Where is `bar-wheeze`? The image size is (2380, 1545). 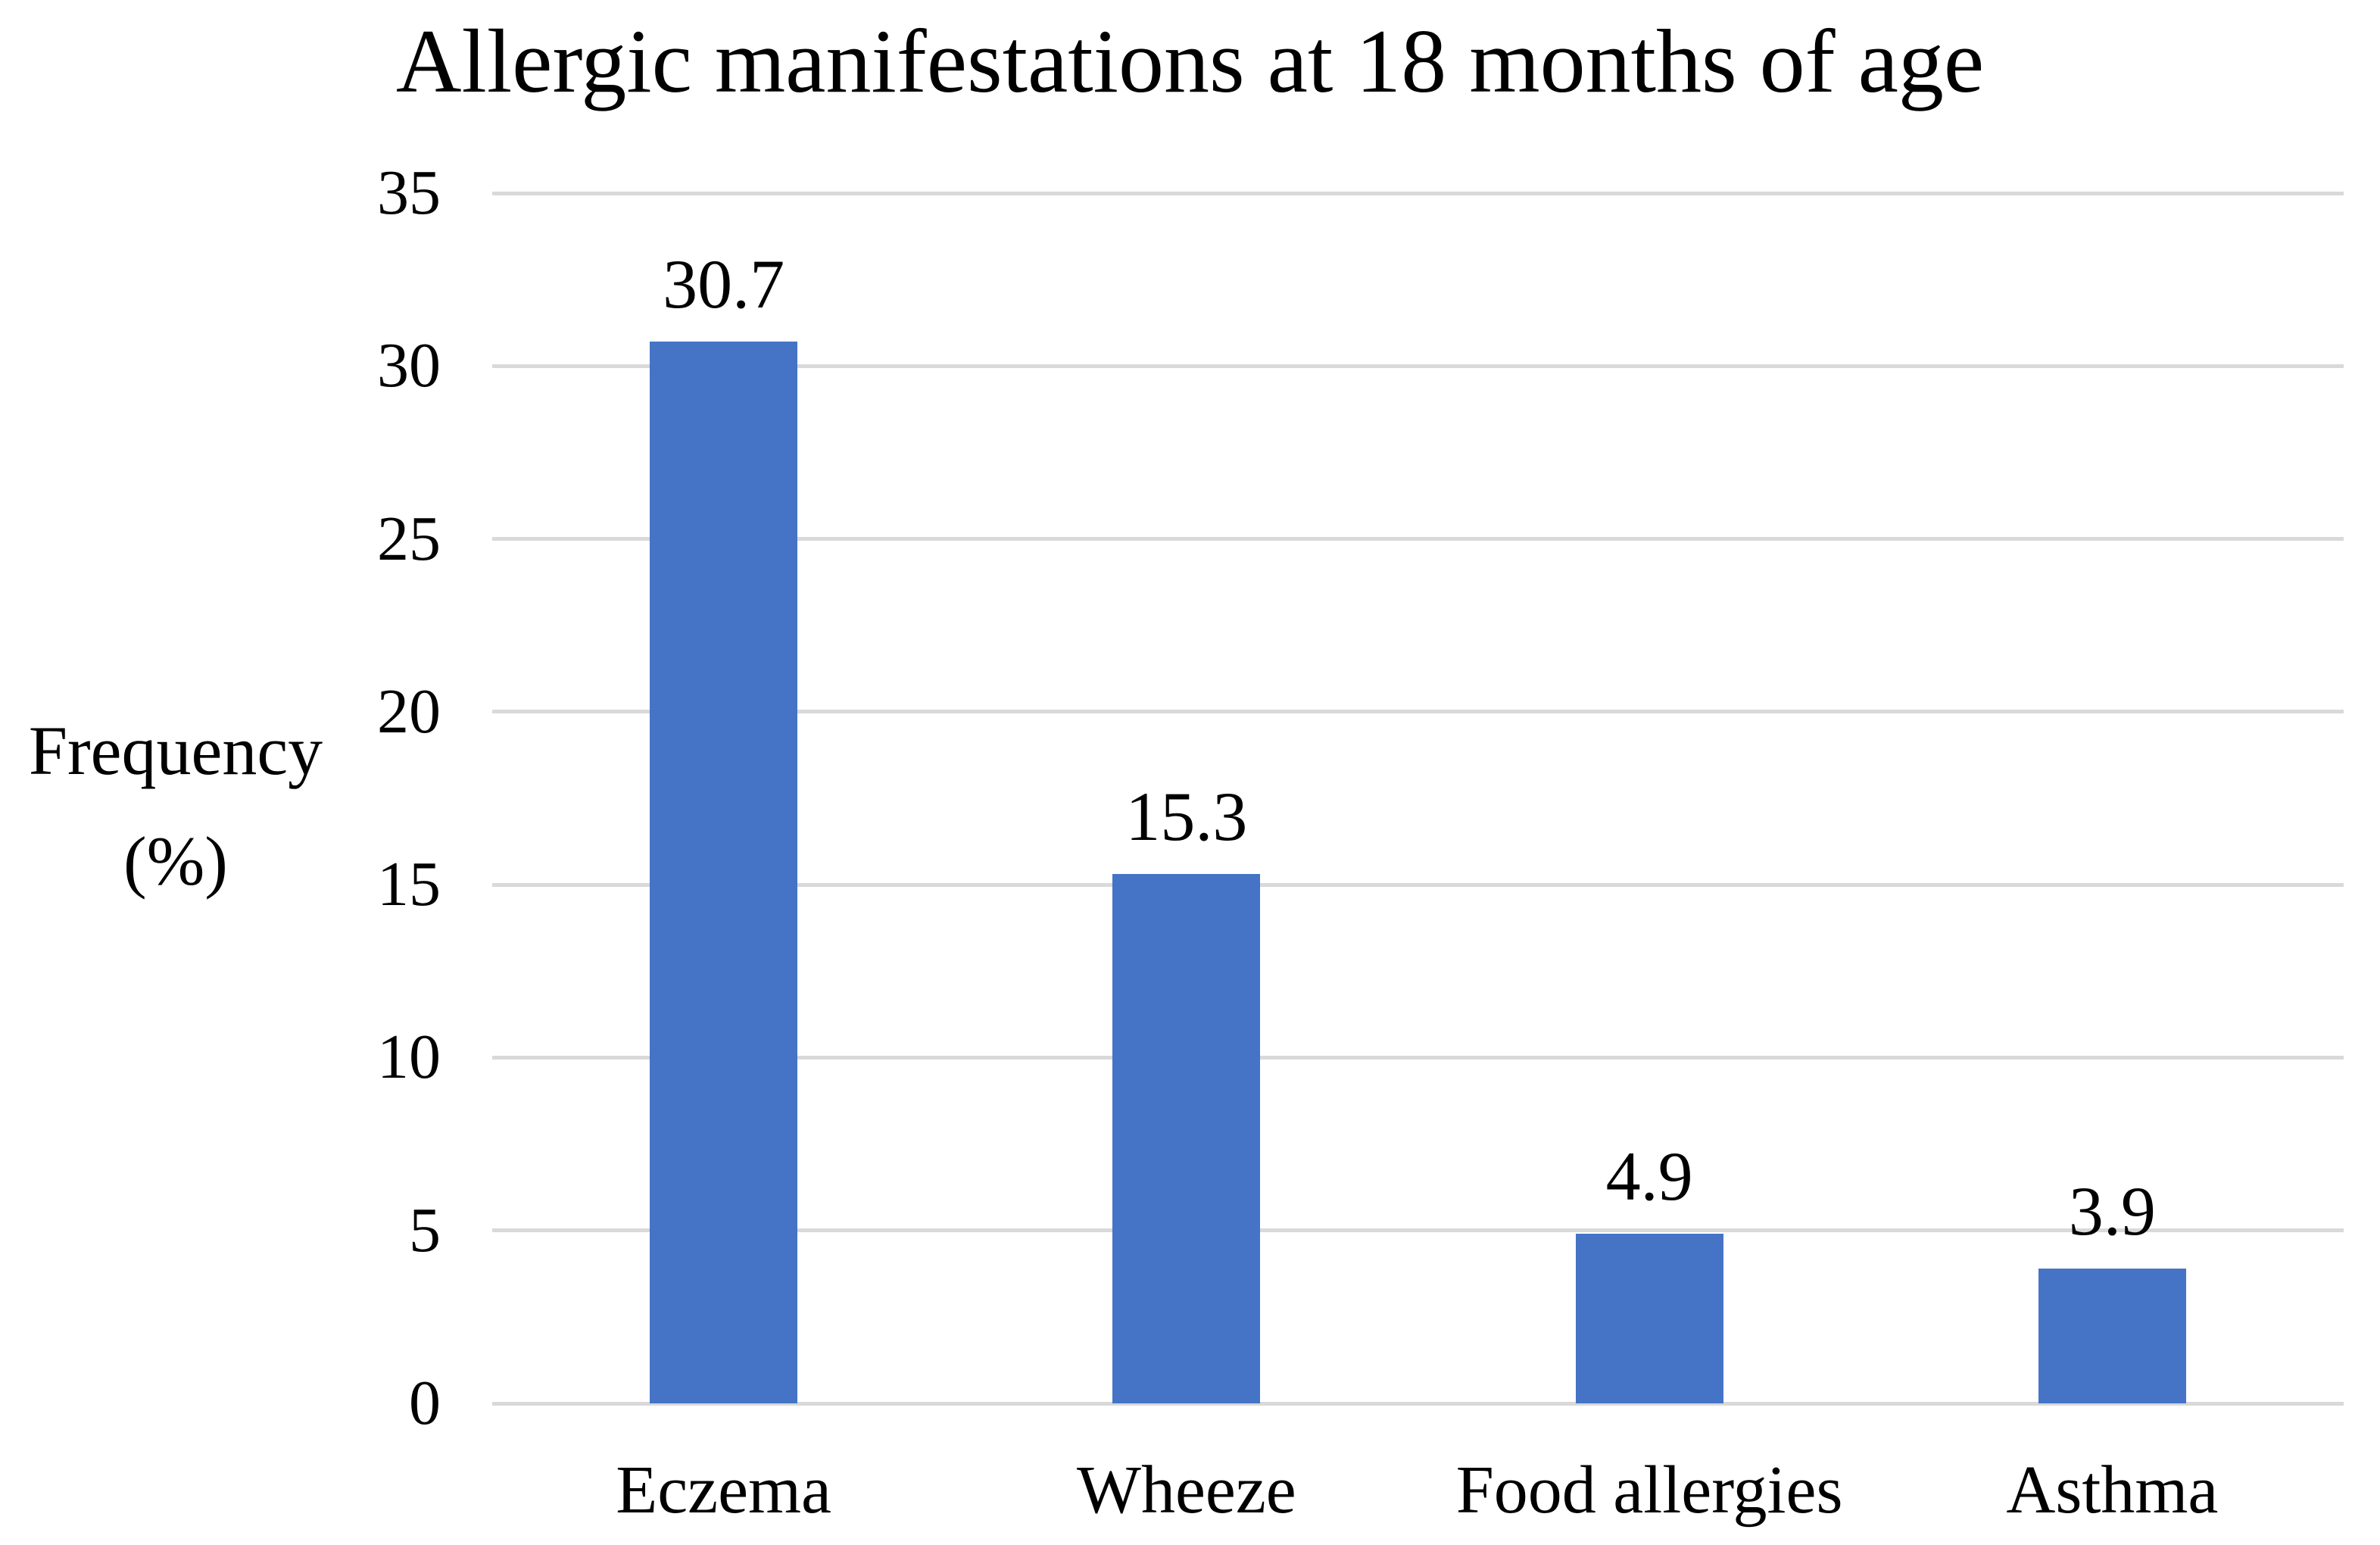 bar-wheeze is located at coordinates (1186, 1138).